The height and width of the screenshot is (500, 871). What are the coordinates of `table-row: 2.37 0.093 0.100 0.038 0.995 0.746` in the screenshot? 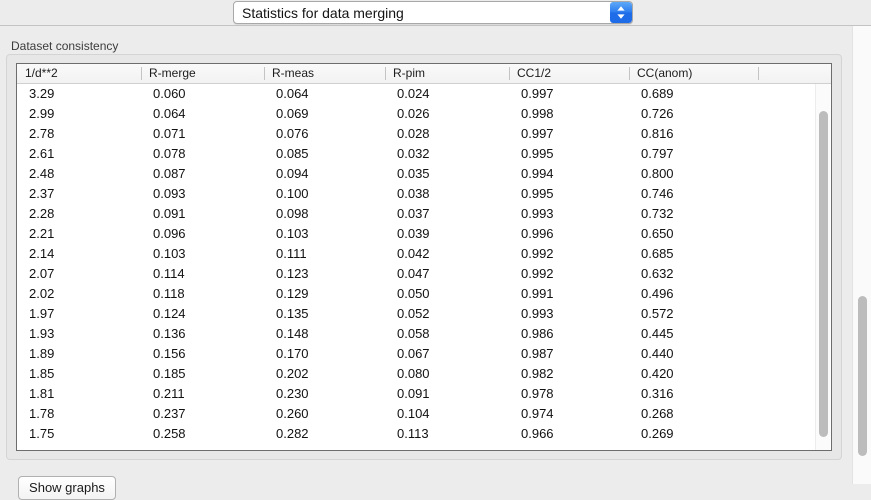 It's located at (424, 194).